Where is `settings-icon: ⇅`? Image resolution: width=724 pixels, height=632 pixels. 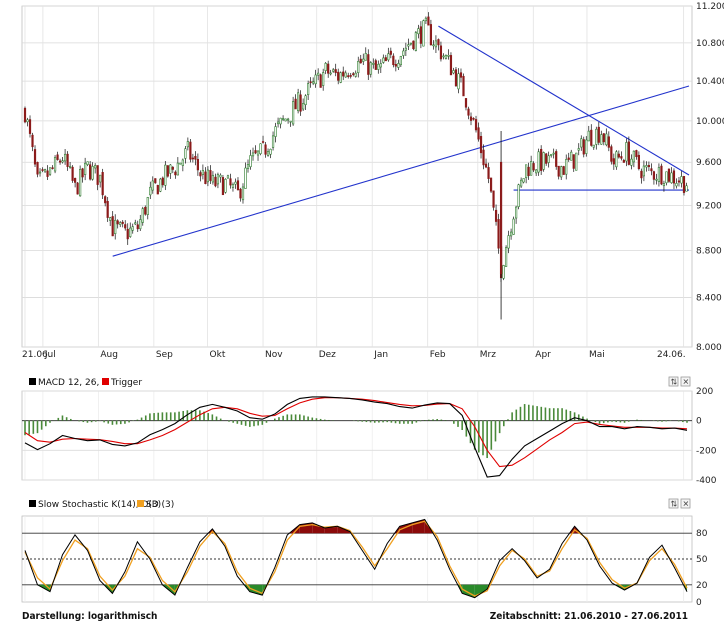
settings-icon: ⇅ is located at coordinates (674, 504).